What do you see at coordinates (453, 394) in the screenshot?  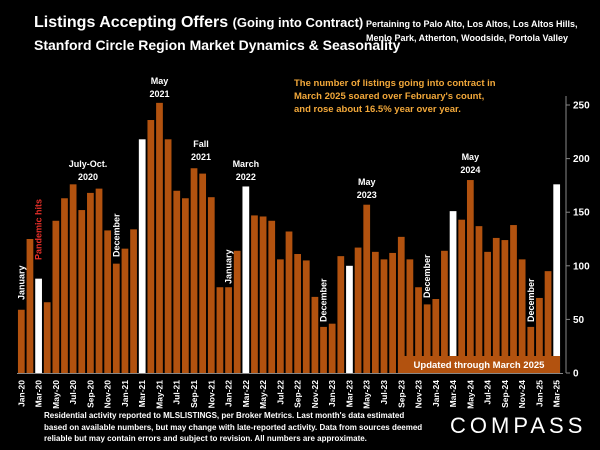 I see `x-tick-label-Mar-24: Mar-24` at bounding box center [453, 394].